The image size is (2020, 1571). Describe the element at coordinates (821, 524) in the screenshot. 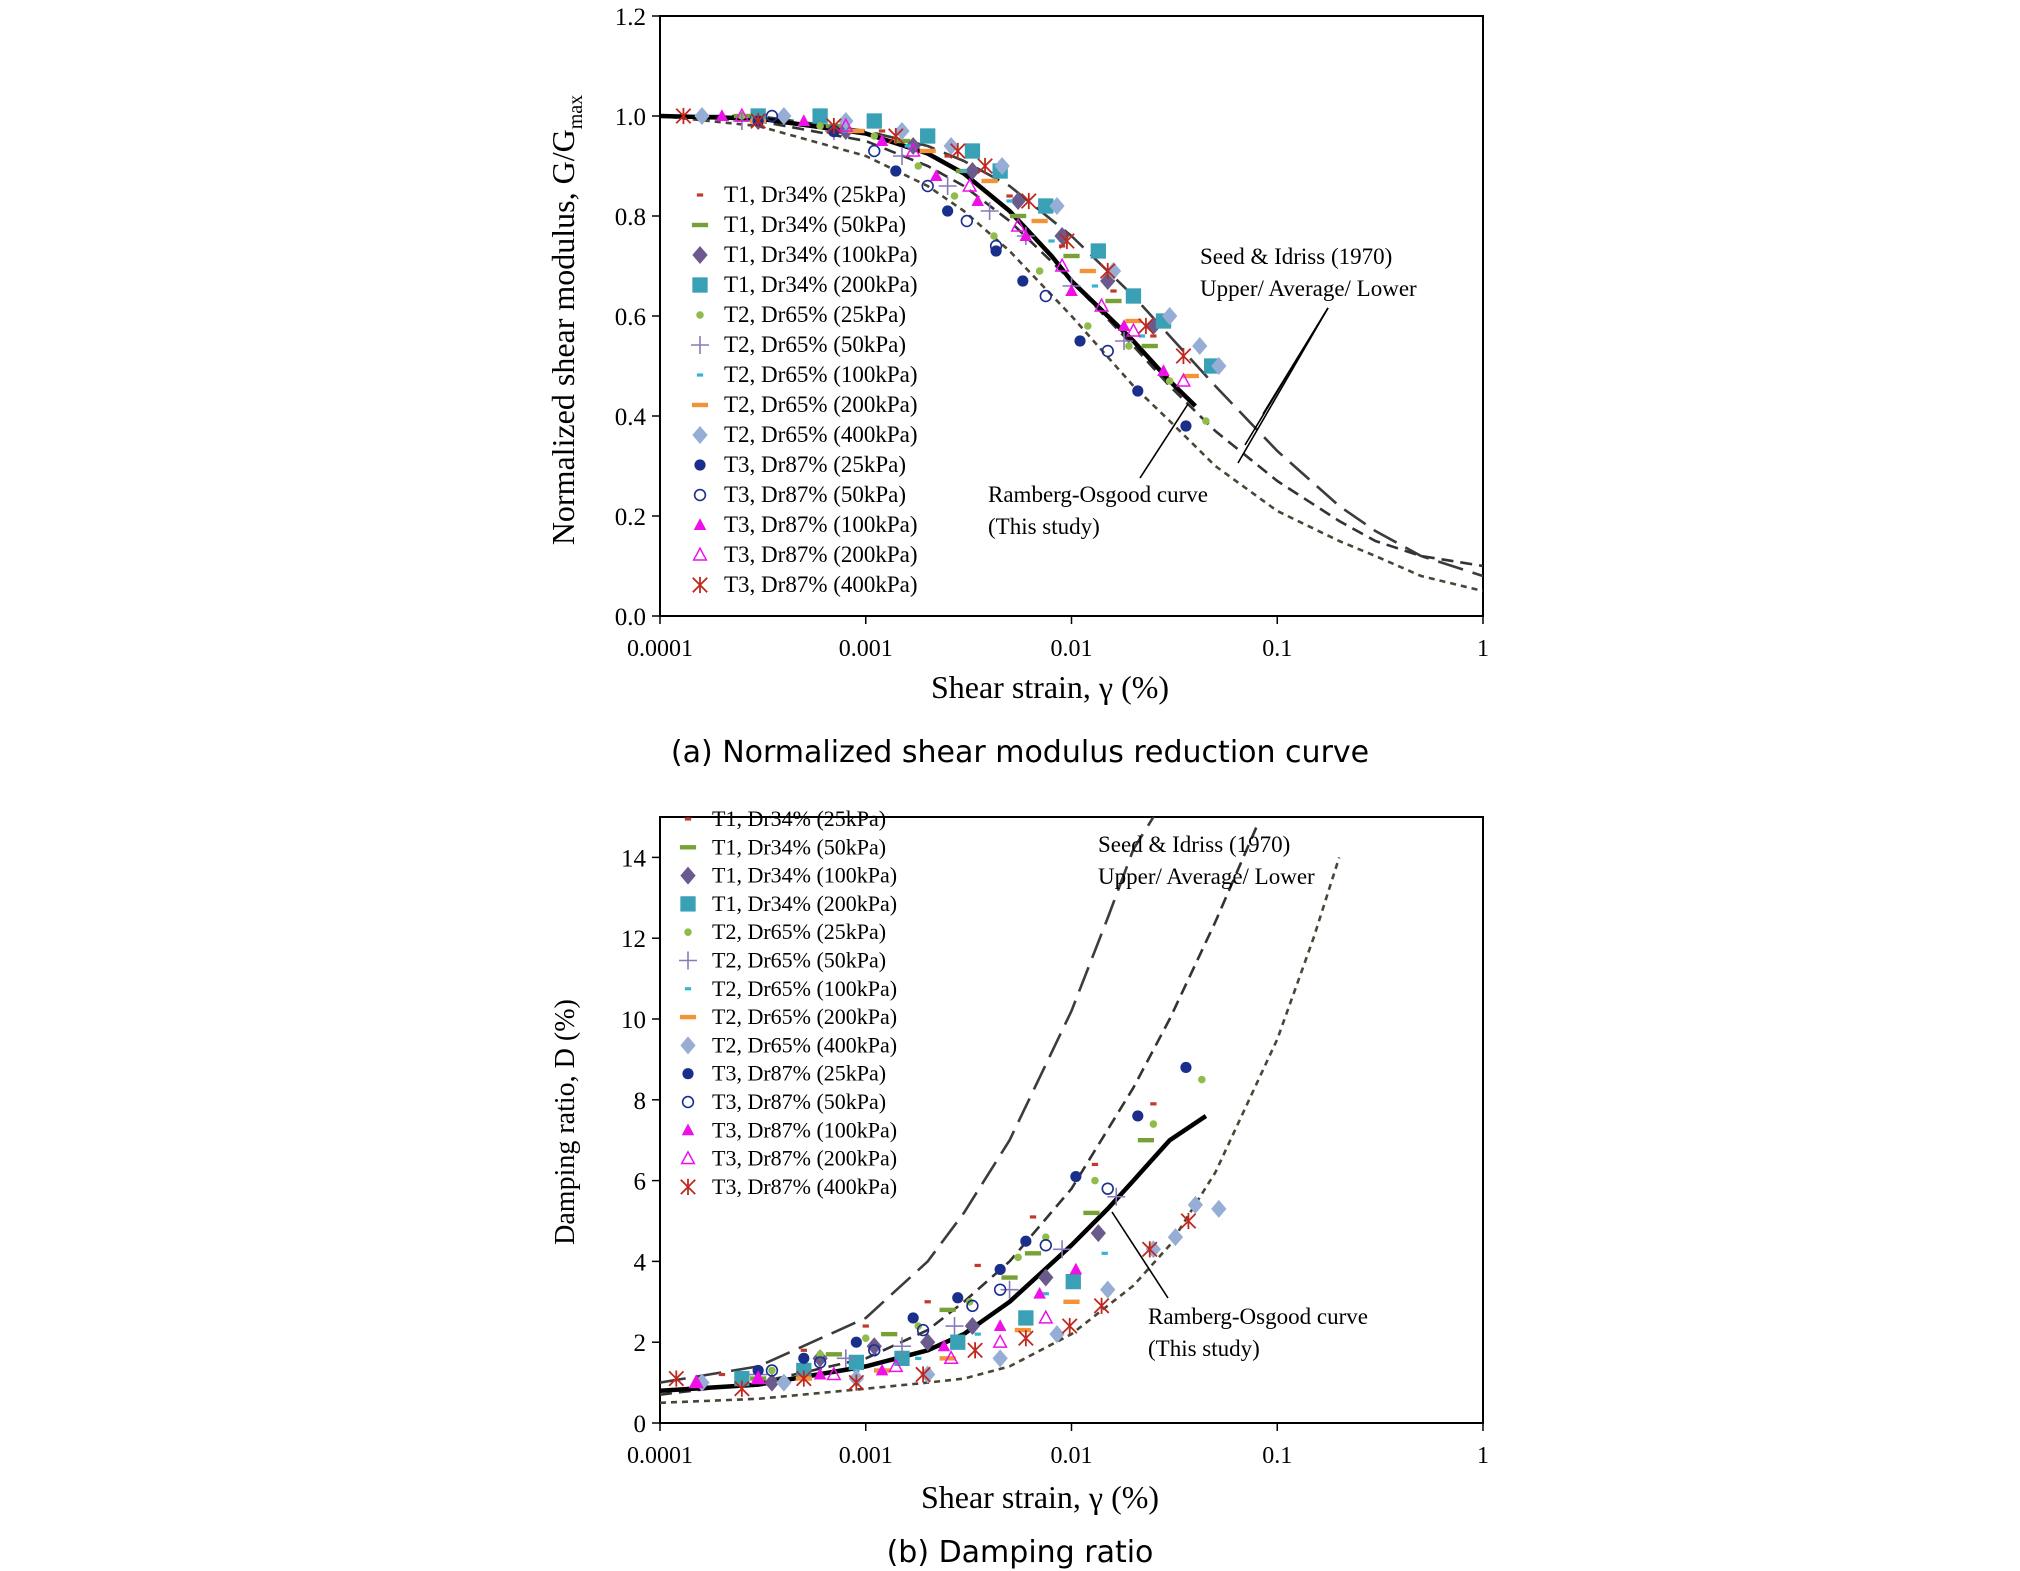

I see `legend-label: T3, Dr87% (100kPa)` at that location.